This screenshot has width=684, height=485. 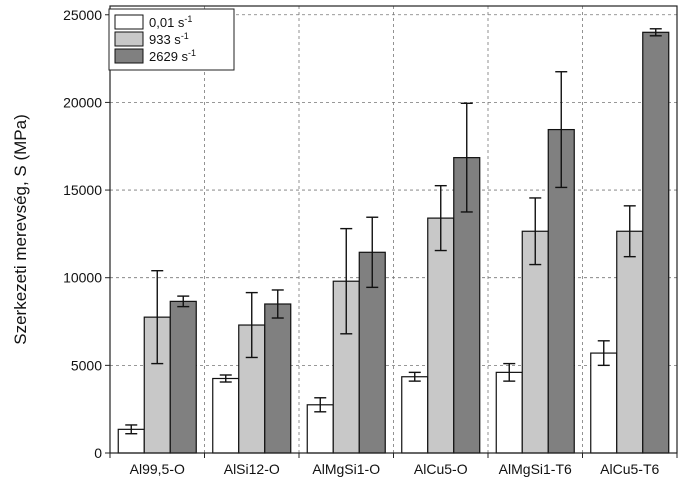 What do you see at coordinates (82, 278) in the screenshot?
I see `y-tick-label: 10000` at bounding box center [82, 278].